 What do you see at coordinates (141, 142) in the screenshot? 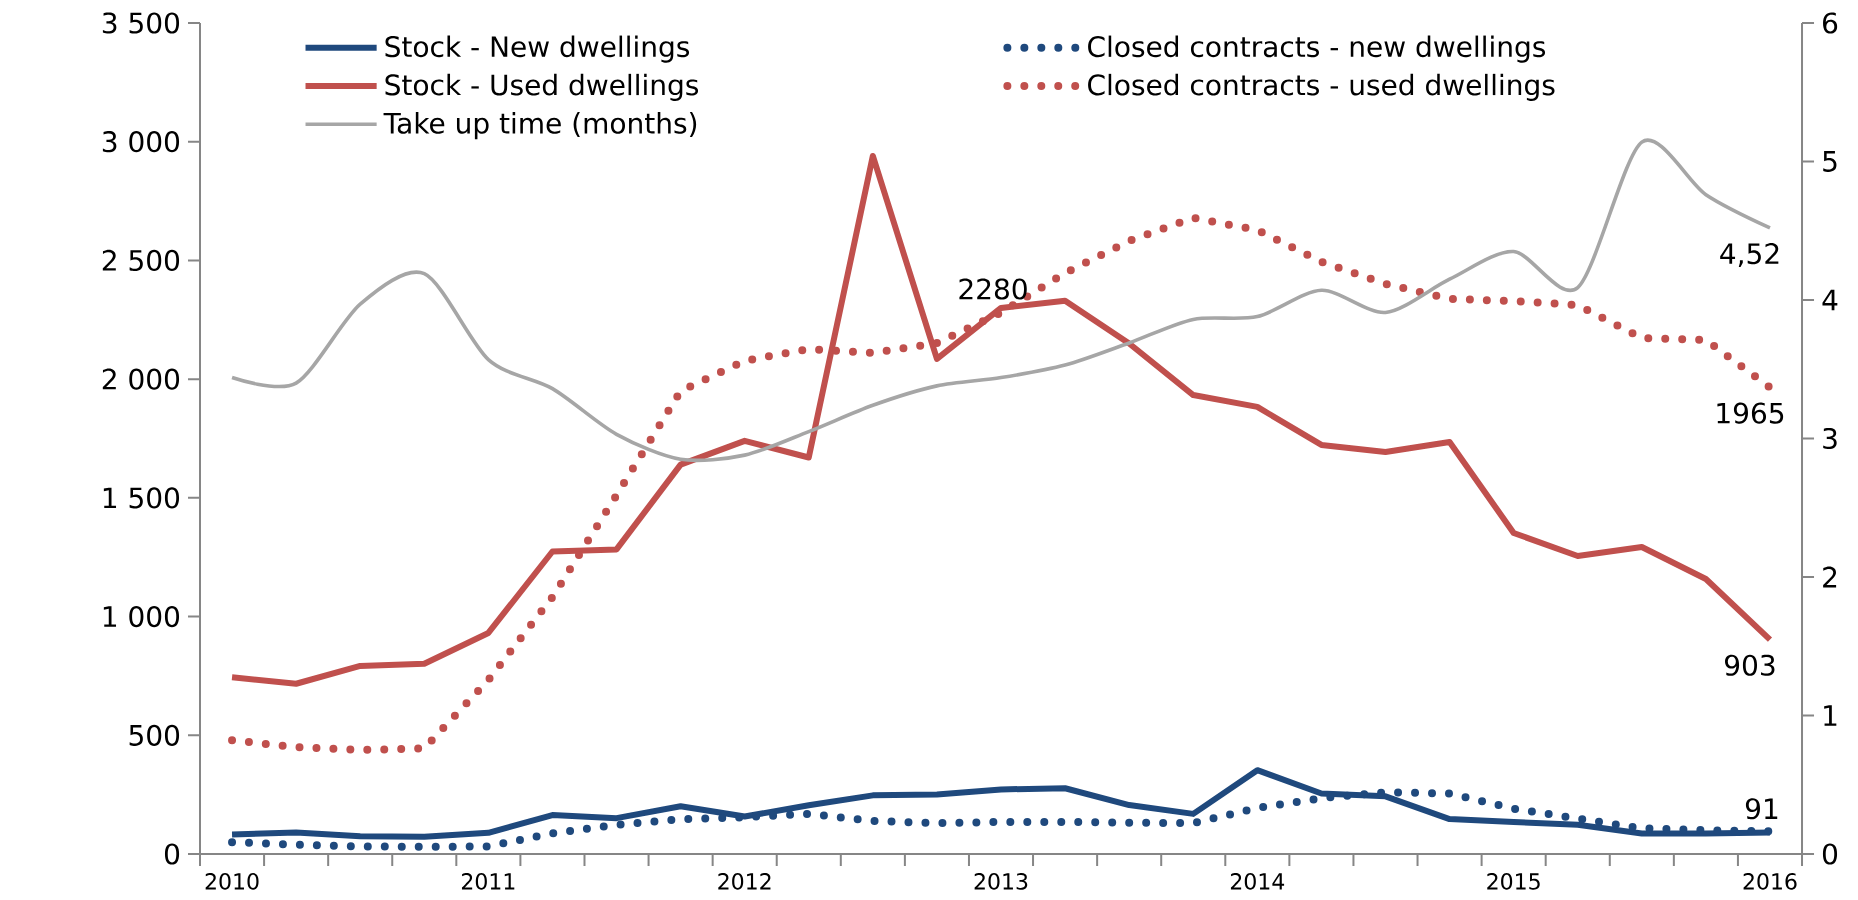
I see `y-tick-label: 3 000` at bounding box center [141, 142].